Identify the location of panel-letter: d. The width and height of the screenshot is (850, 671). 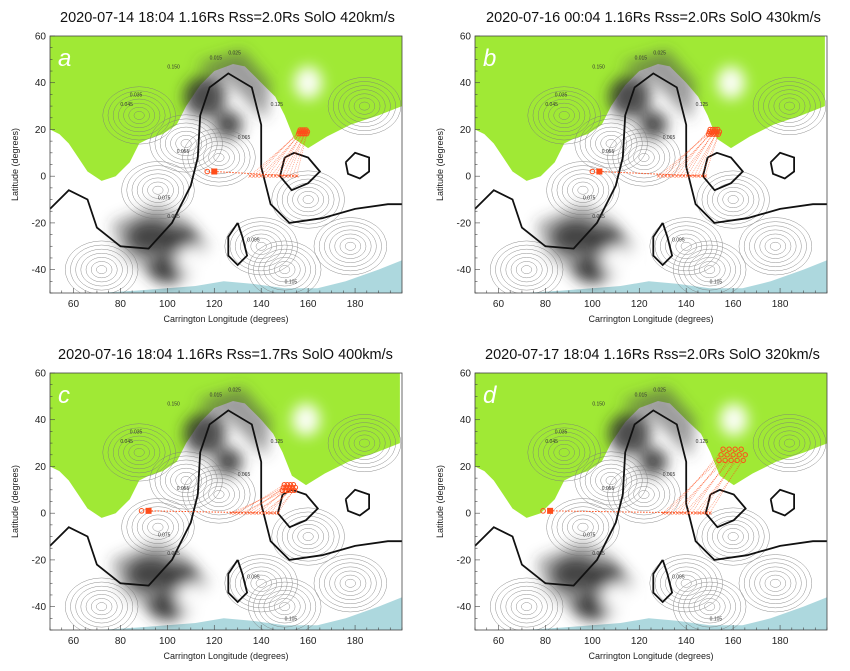
(490, 395).